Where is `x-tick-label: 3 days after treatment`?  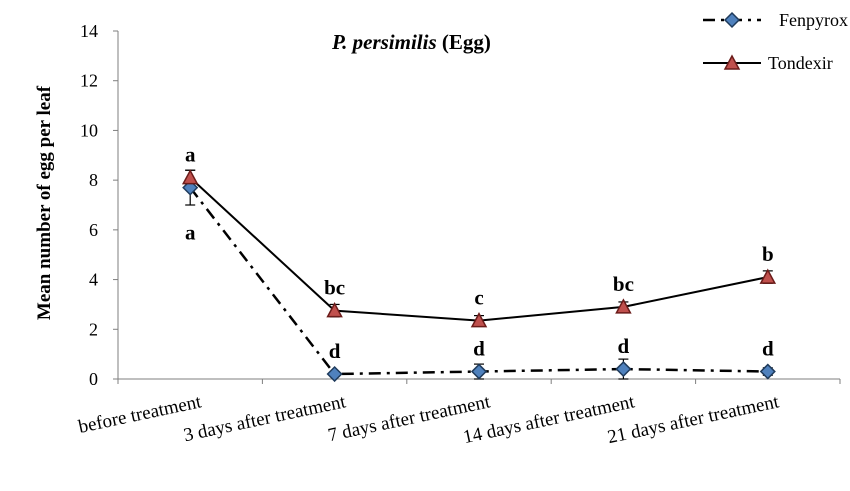 x-tick-label: 3 days after treatment is located at coordinates (265, 418).